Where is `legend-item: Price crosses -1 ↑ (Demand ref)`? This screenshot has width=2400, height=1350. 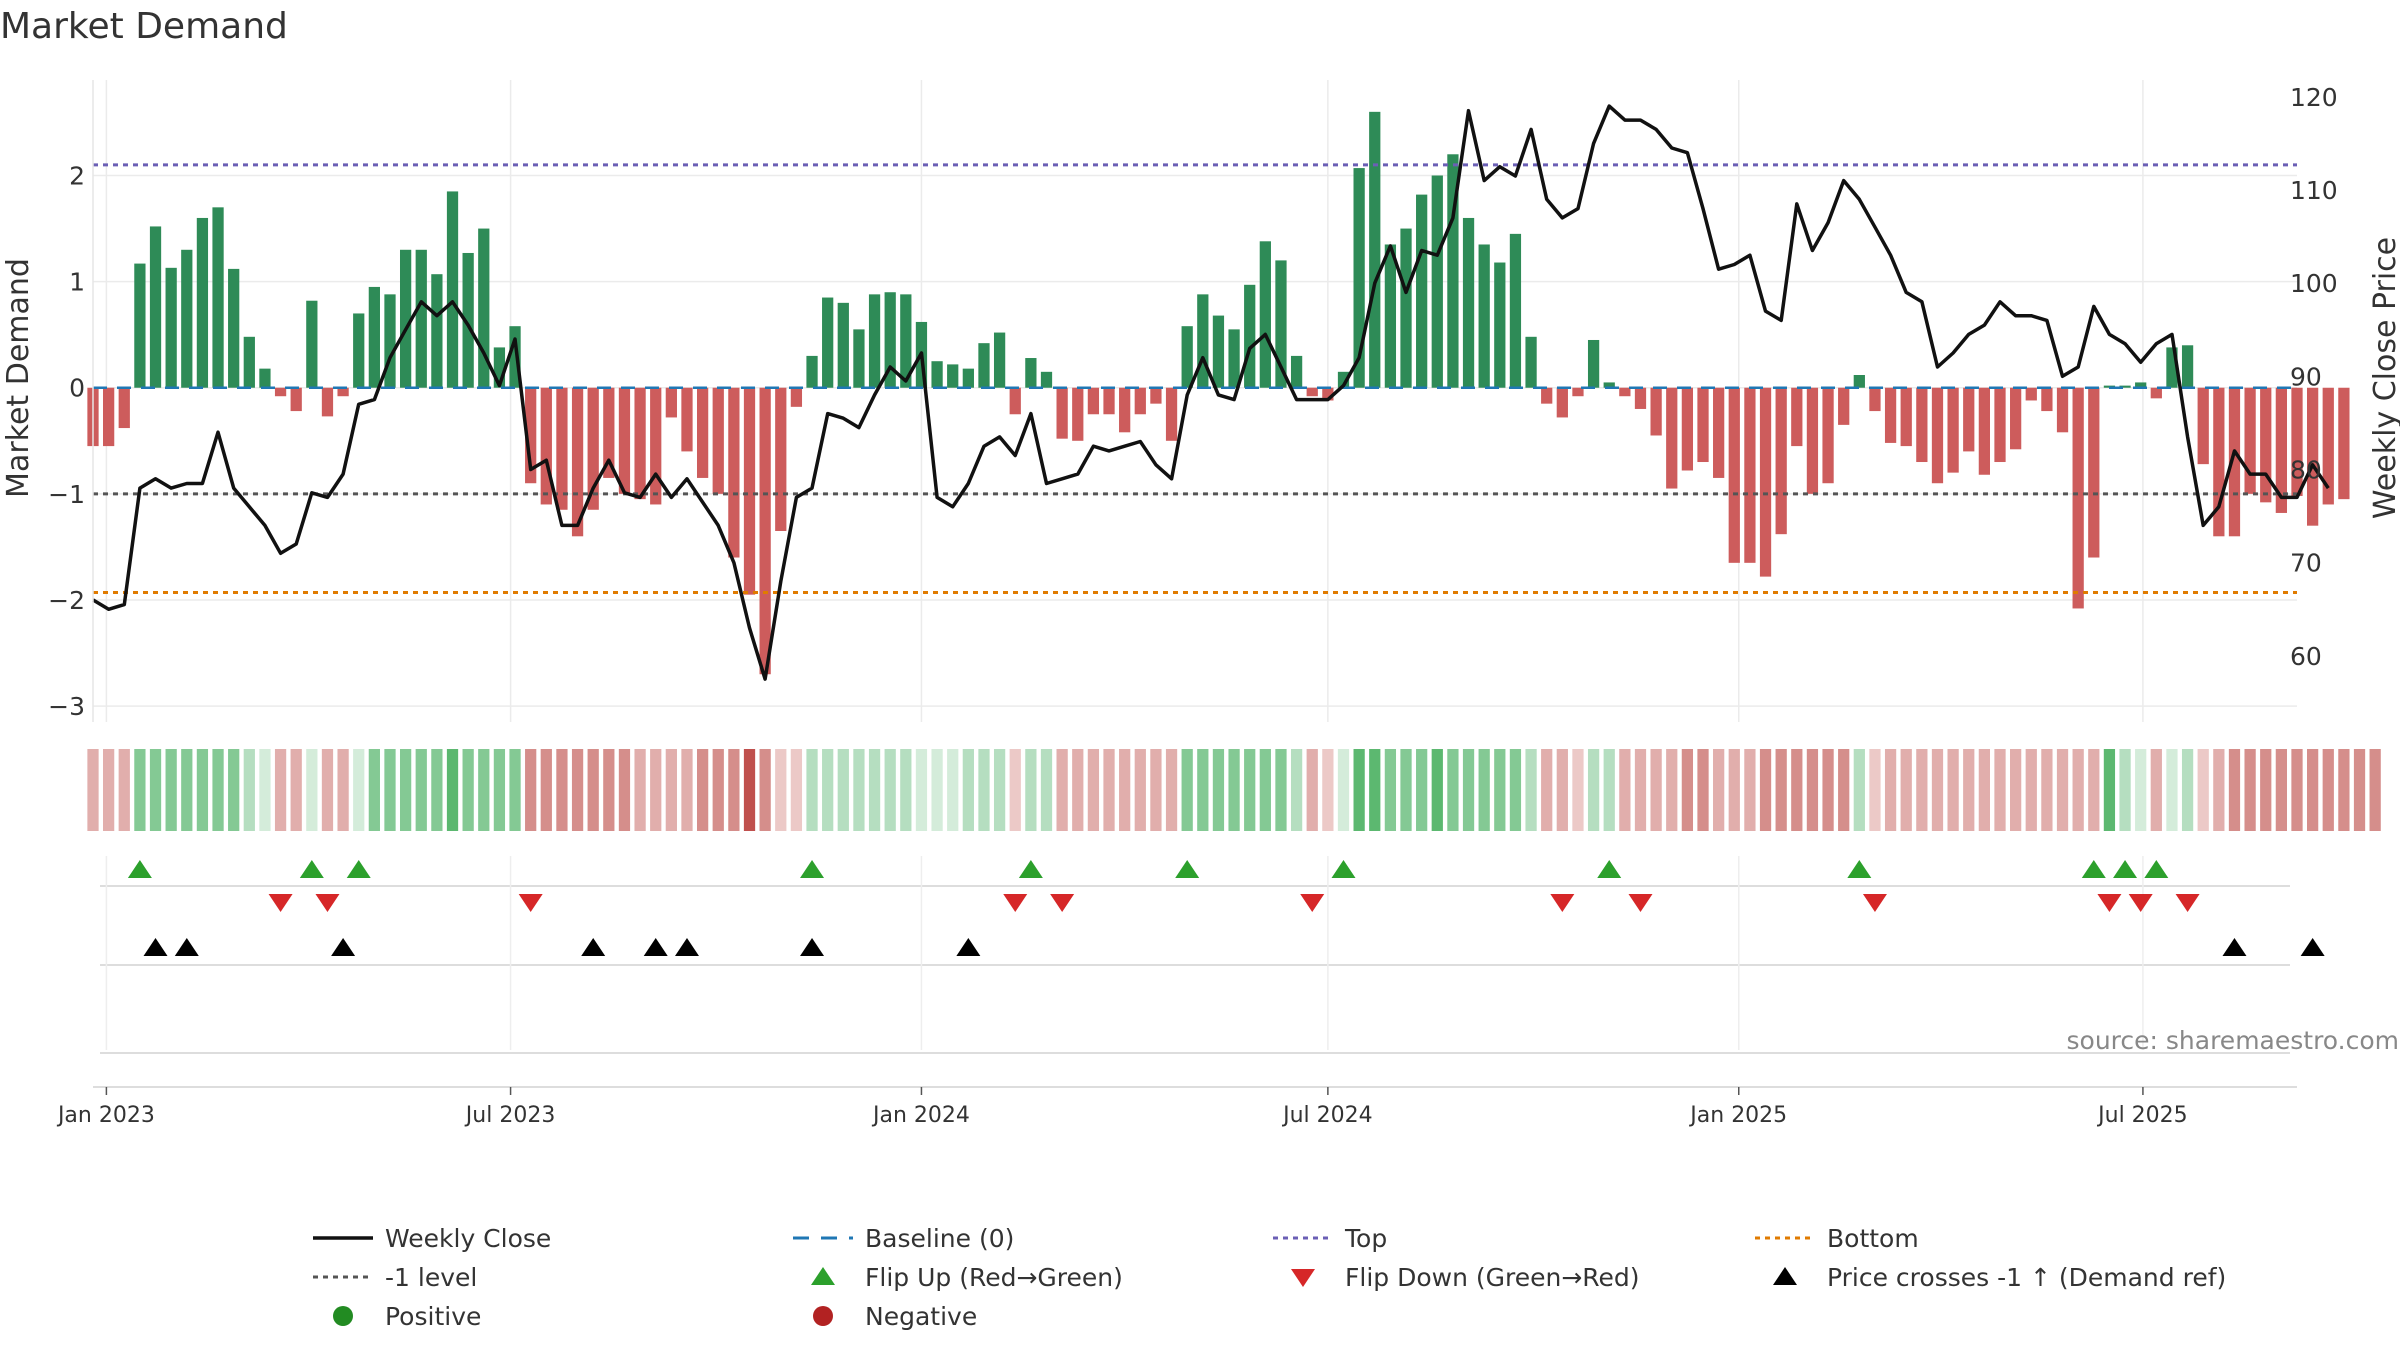 legend-item: Price crosses -1 ↑ (Demand ref) is located at coordinates (1999, 1277).